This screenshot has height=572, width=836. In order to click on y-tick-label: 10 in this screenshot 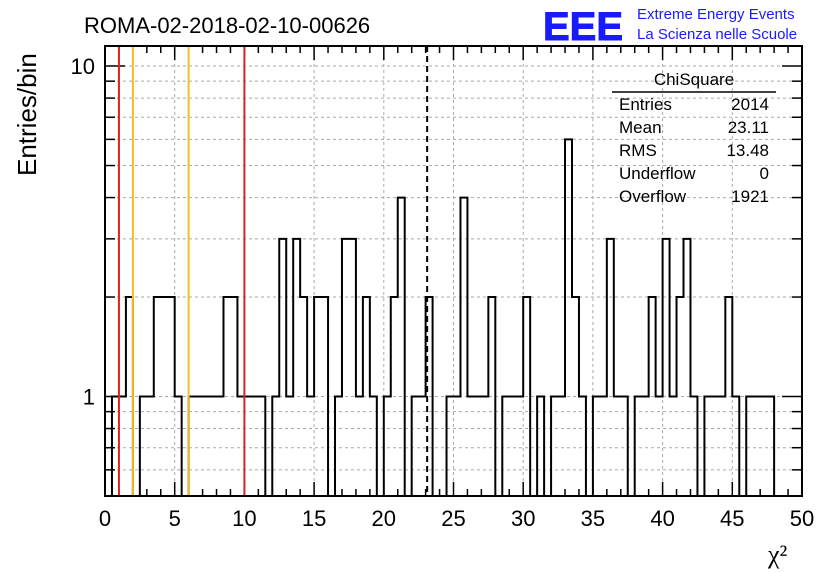, I will do `click(83, 66)`.